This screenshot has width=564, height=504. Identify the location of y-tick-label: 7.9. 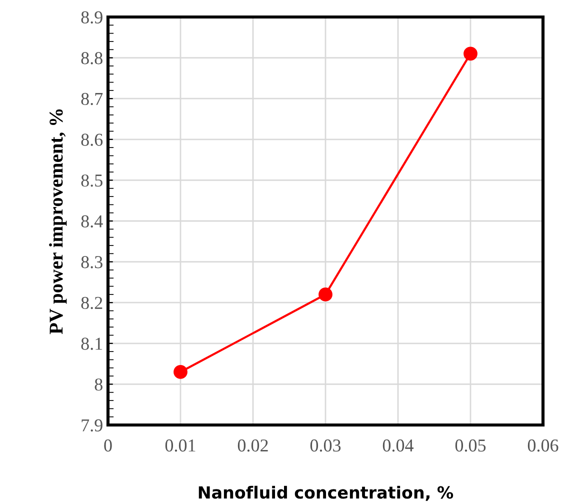
(92, 425).